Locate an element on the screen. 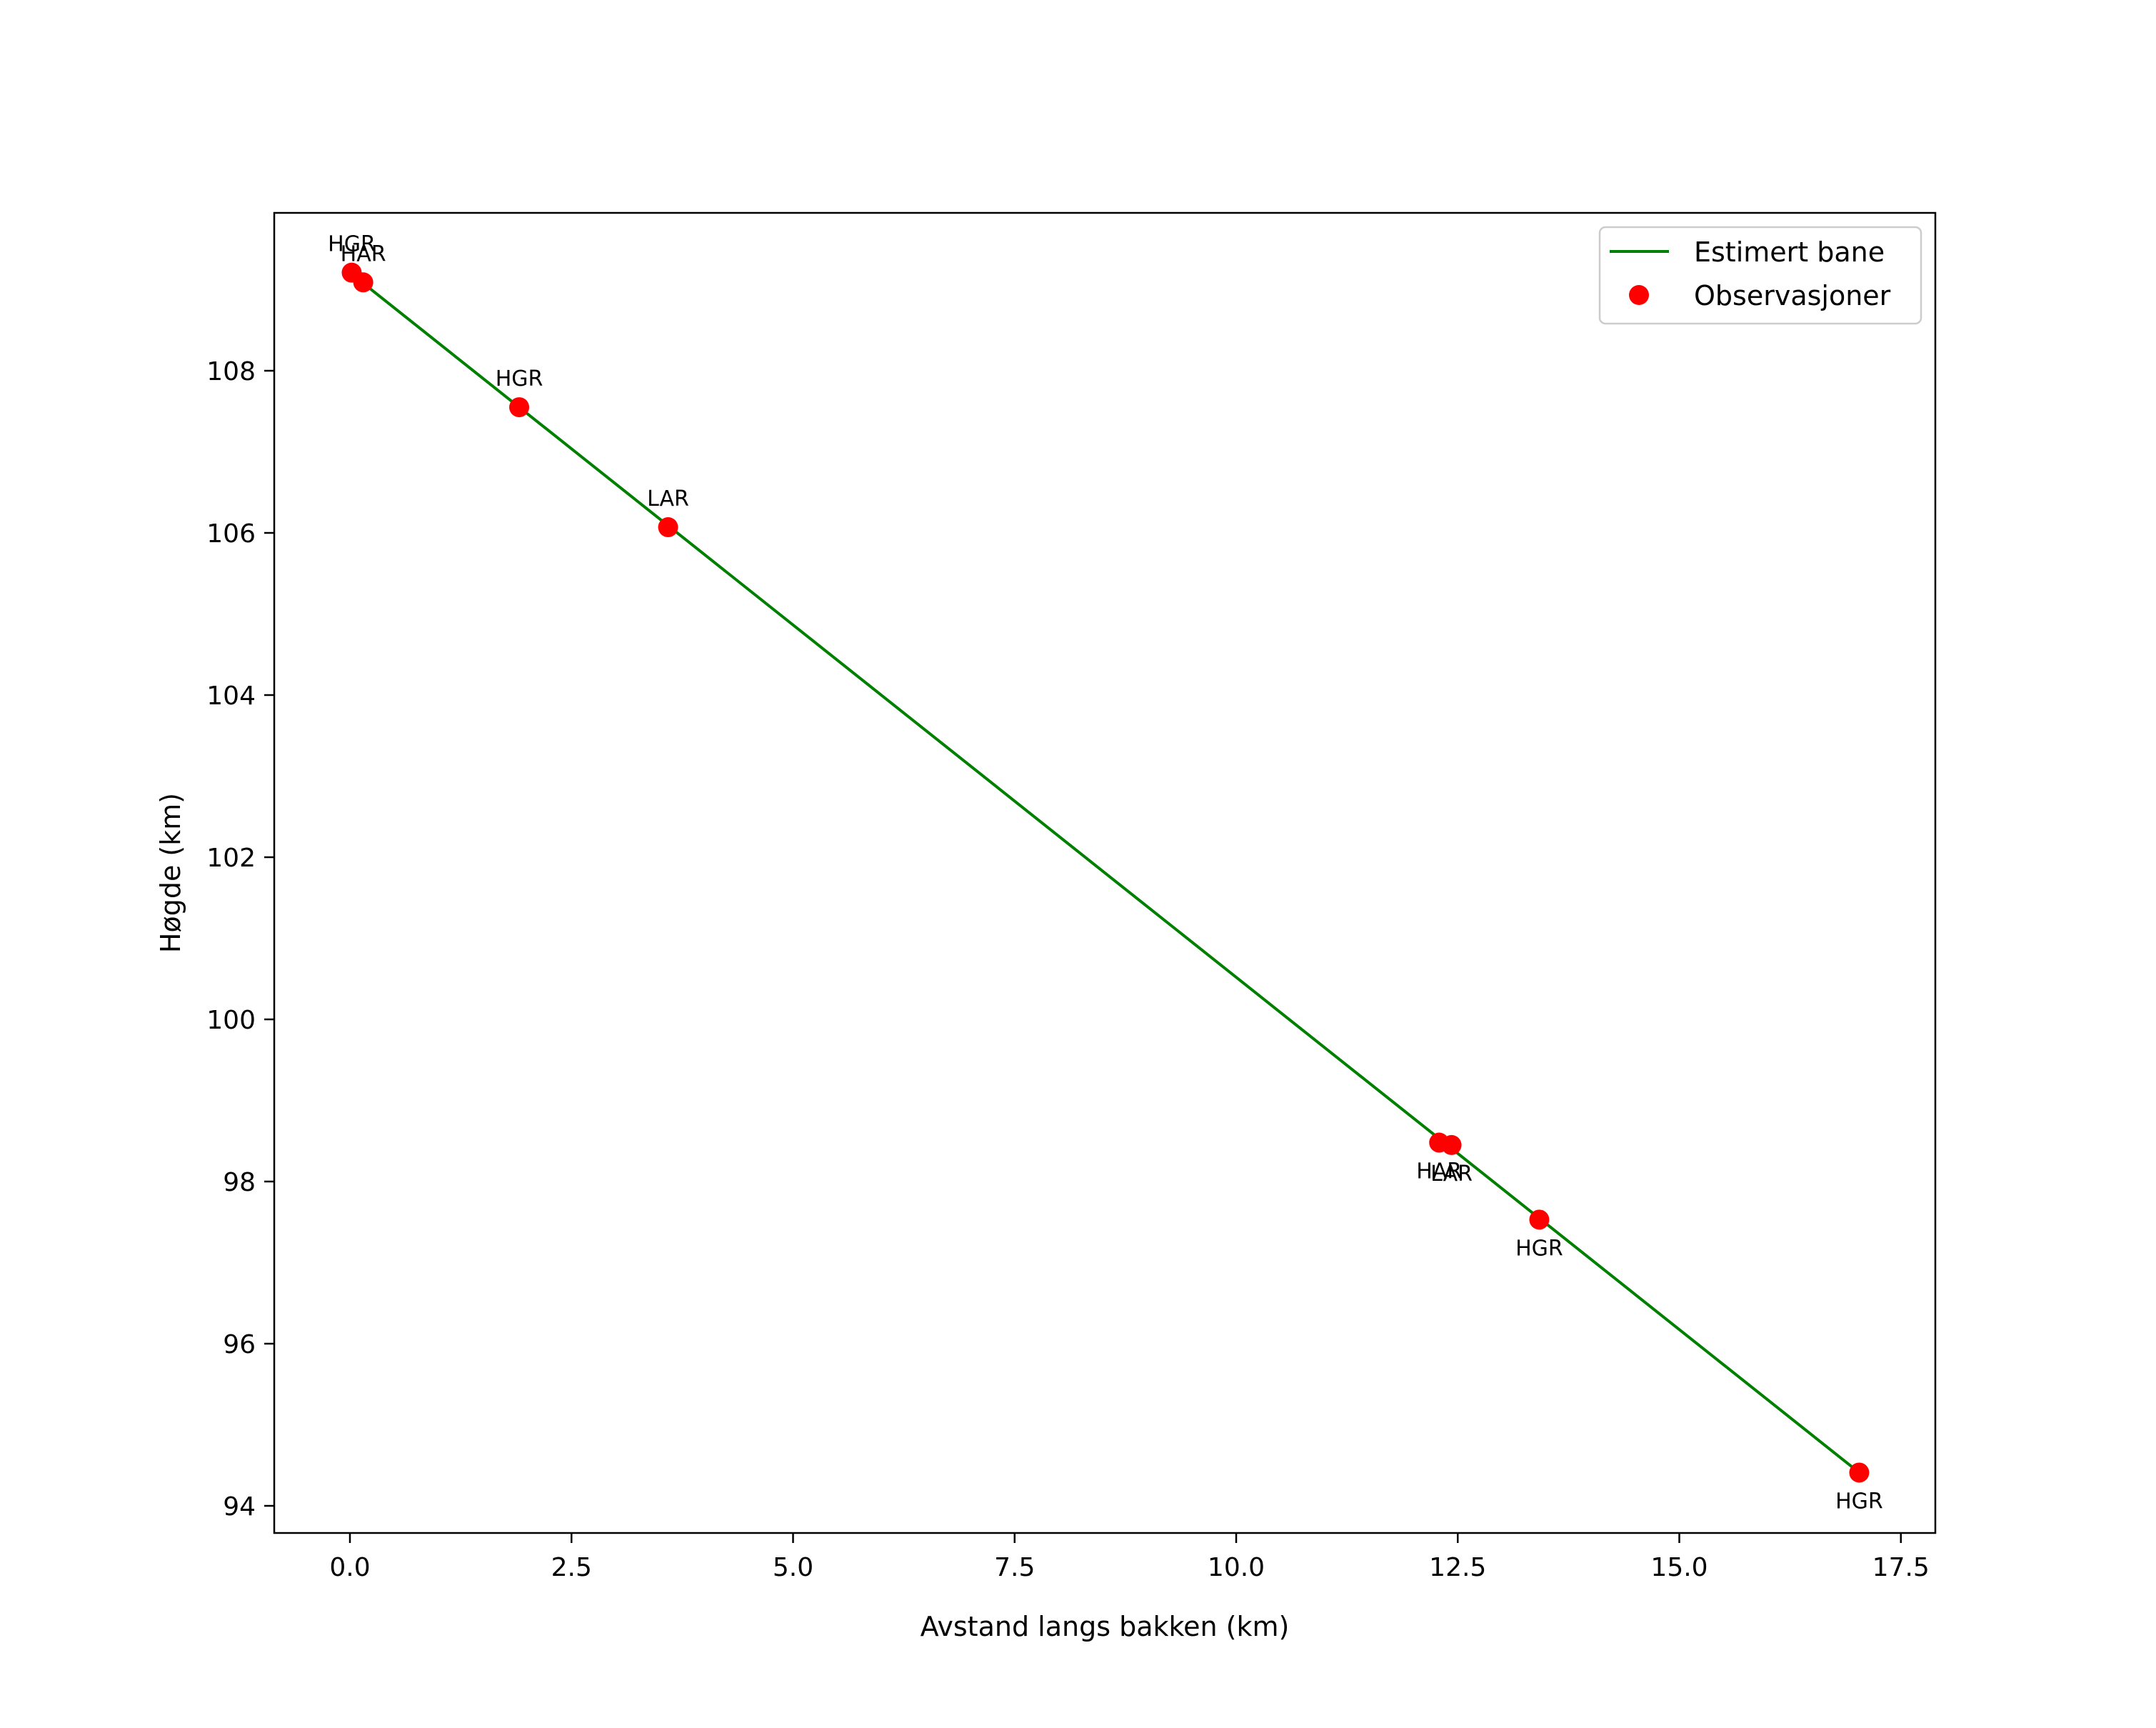 The height and width of the screenshot is (1728, 2156). legend-label-observasjoner: Observasjoner is located at coordinates (1793, 295).